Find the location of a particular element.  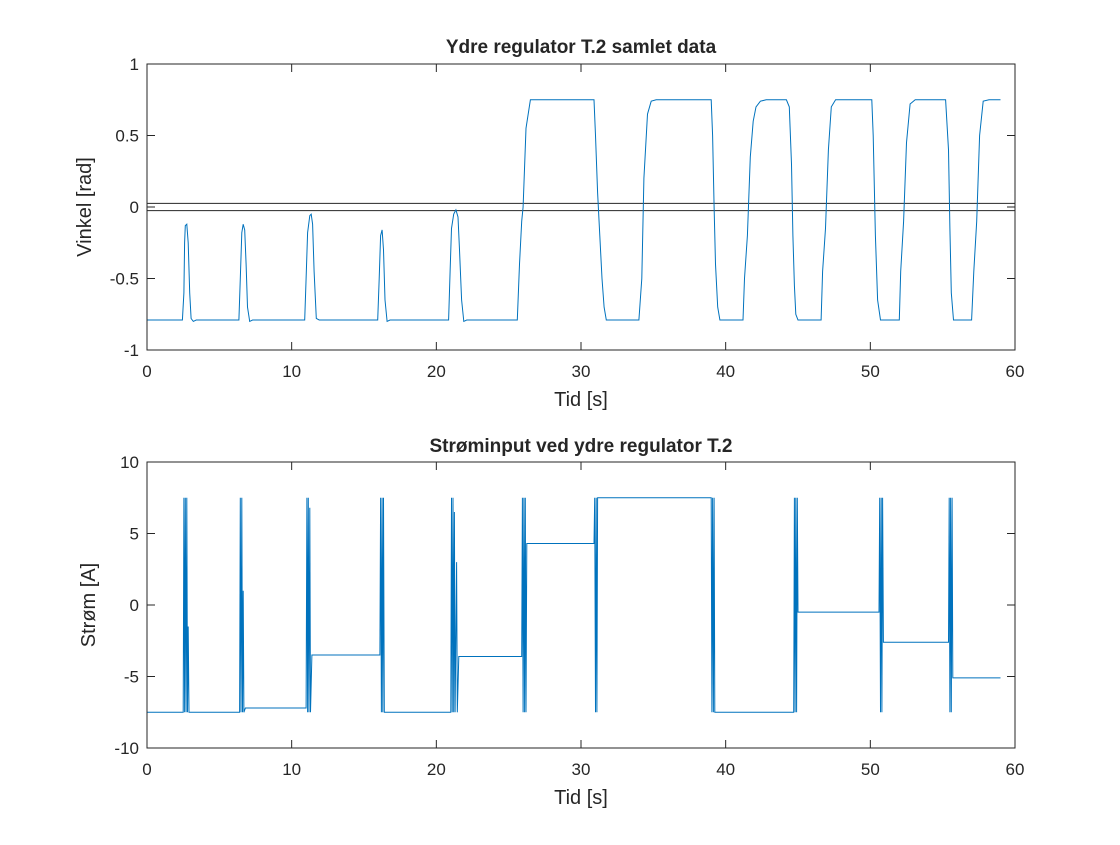

angle-y-tick-label: 0 is located at coordinates (134, 207).